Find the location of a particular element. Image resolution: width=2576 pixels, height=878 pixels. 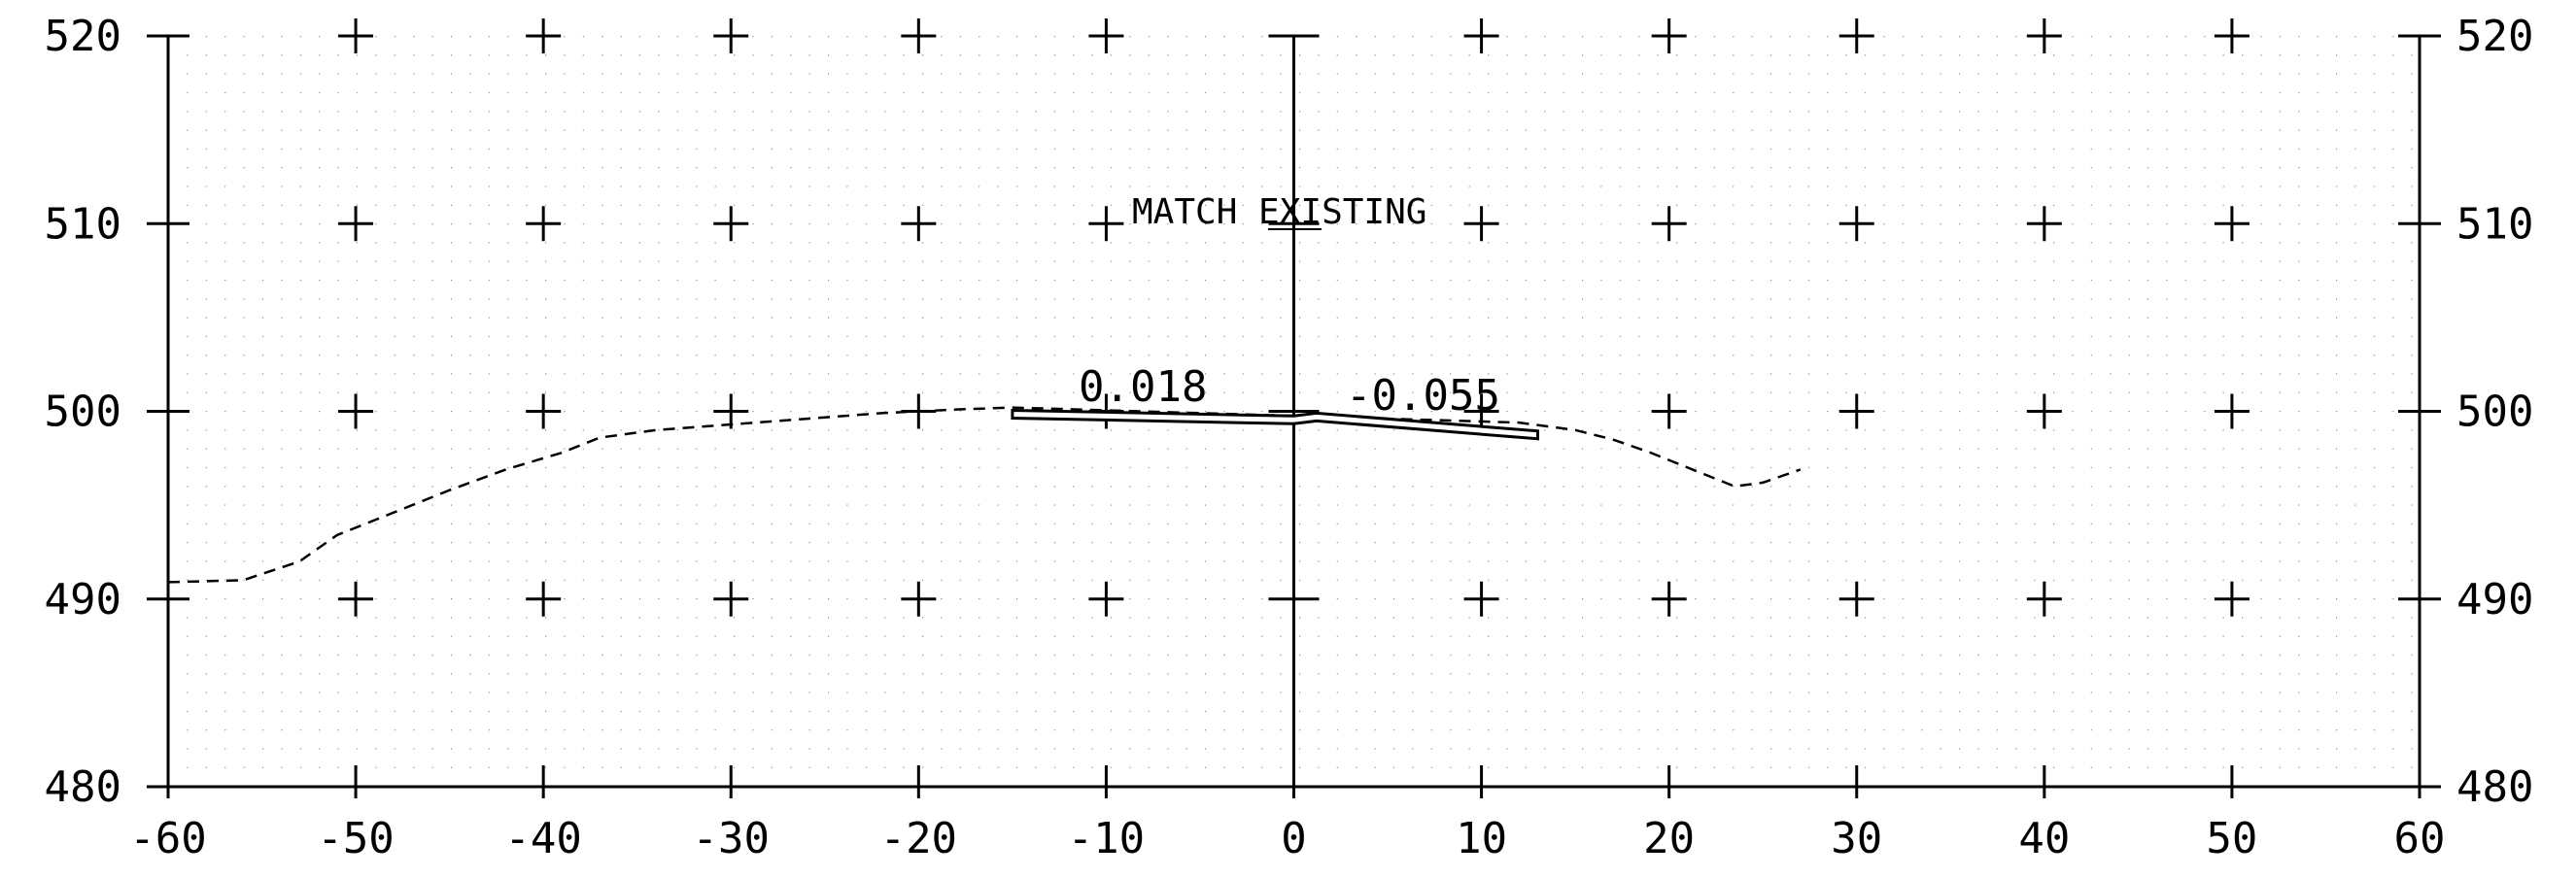

x-tick-label: -30 is located at coordinates (731, 839).